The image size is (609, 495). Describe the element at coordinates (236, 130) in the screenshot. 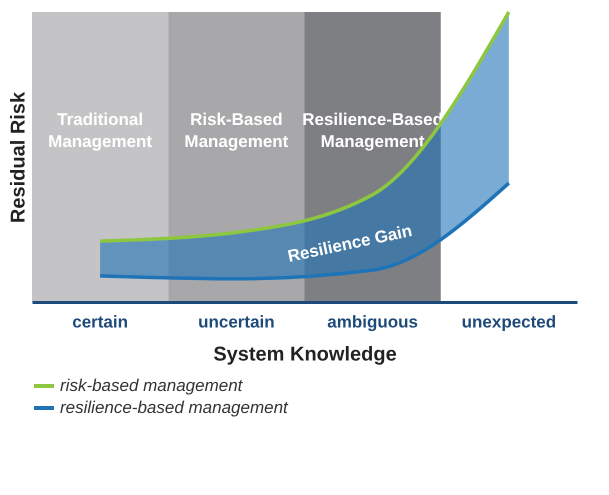

I see `band-label: Risk-Based Management` at that location.